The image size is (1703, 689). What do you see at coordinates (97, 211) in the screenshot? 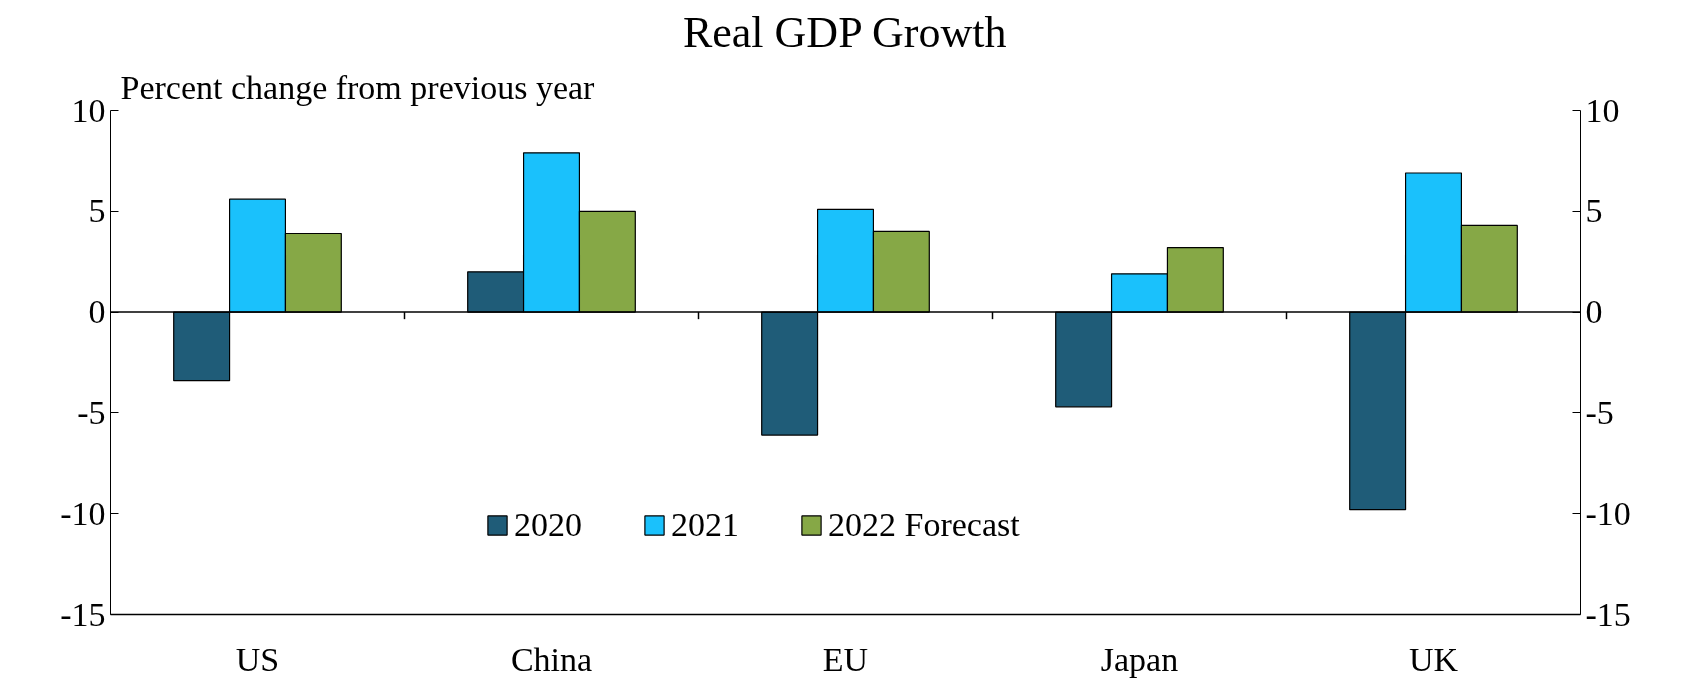
I see `y-tick-label: 5` at bounding box center [97, 211].